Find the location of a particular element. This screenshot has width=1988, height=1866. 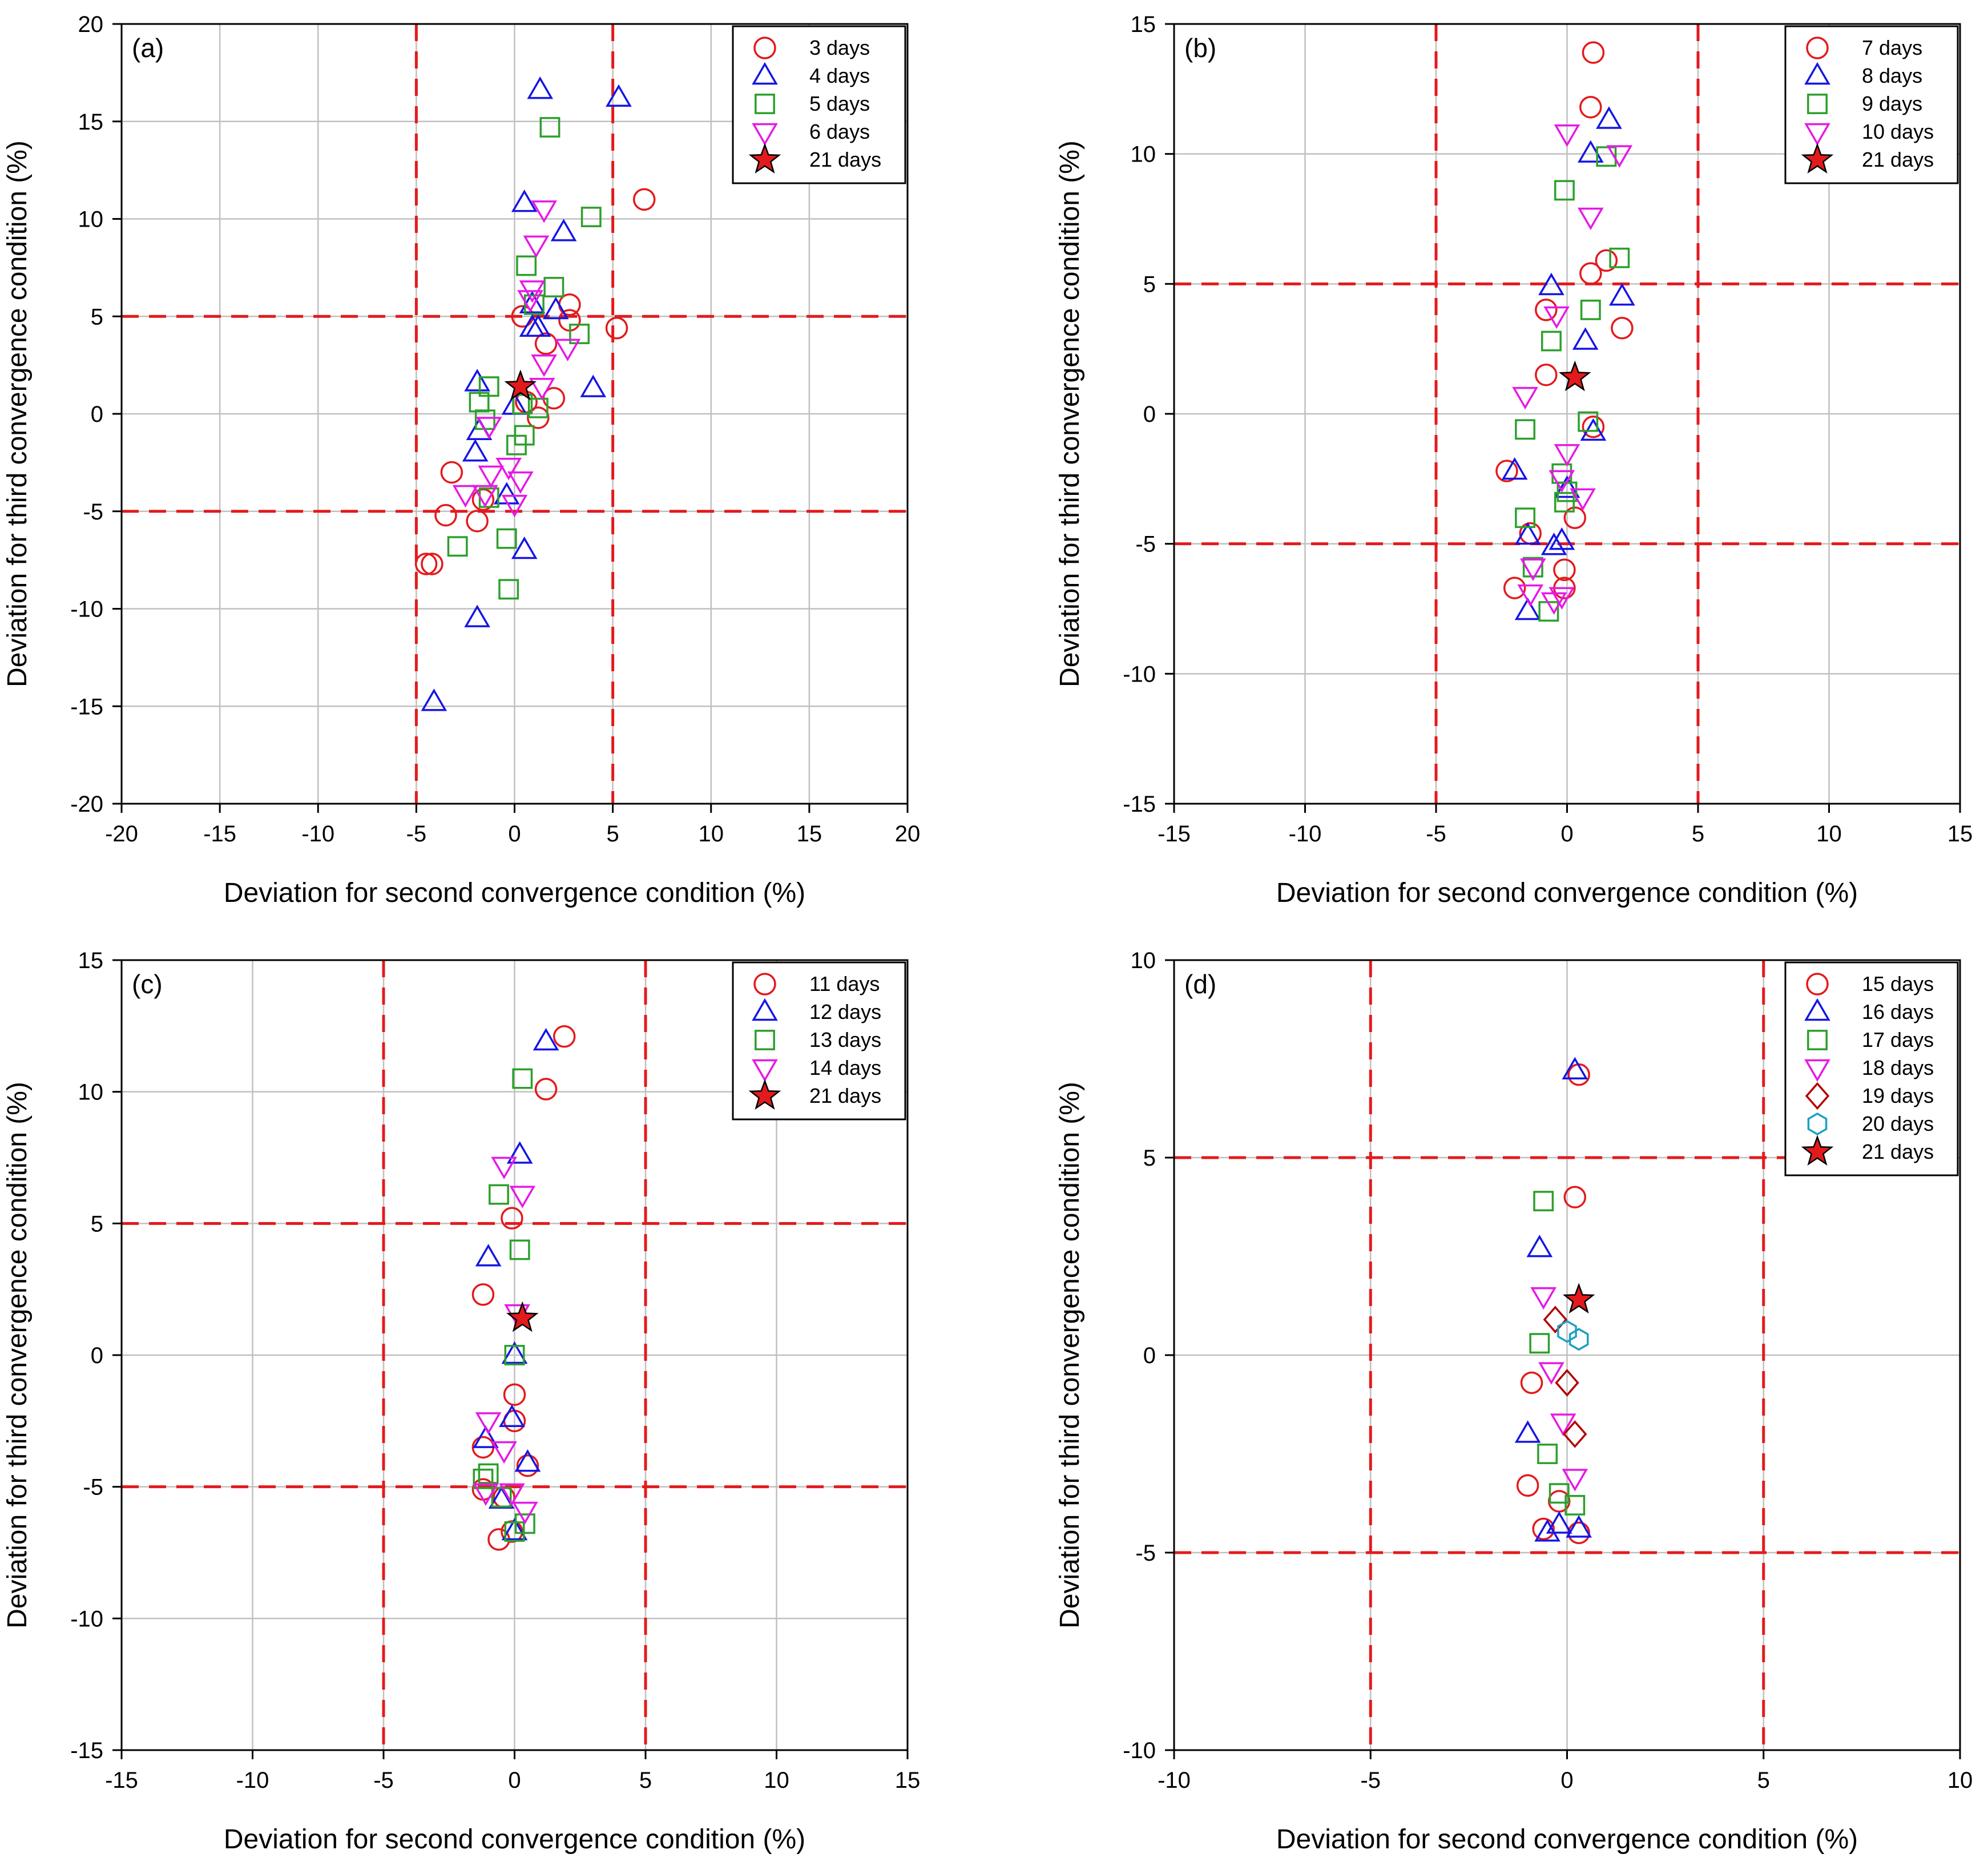

legend-label: 11 days is located at coordinates (844, 984).